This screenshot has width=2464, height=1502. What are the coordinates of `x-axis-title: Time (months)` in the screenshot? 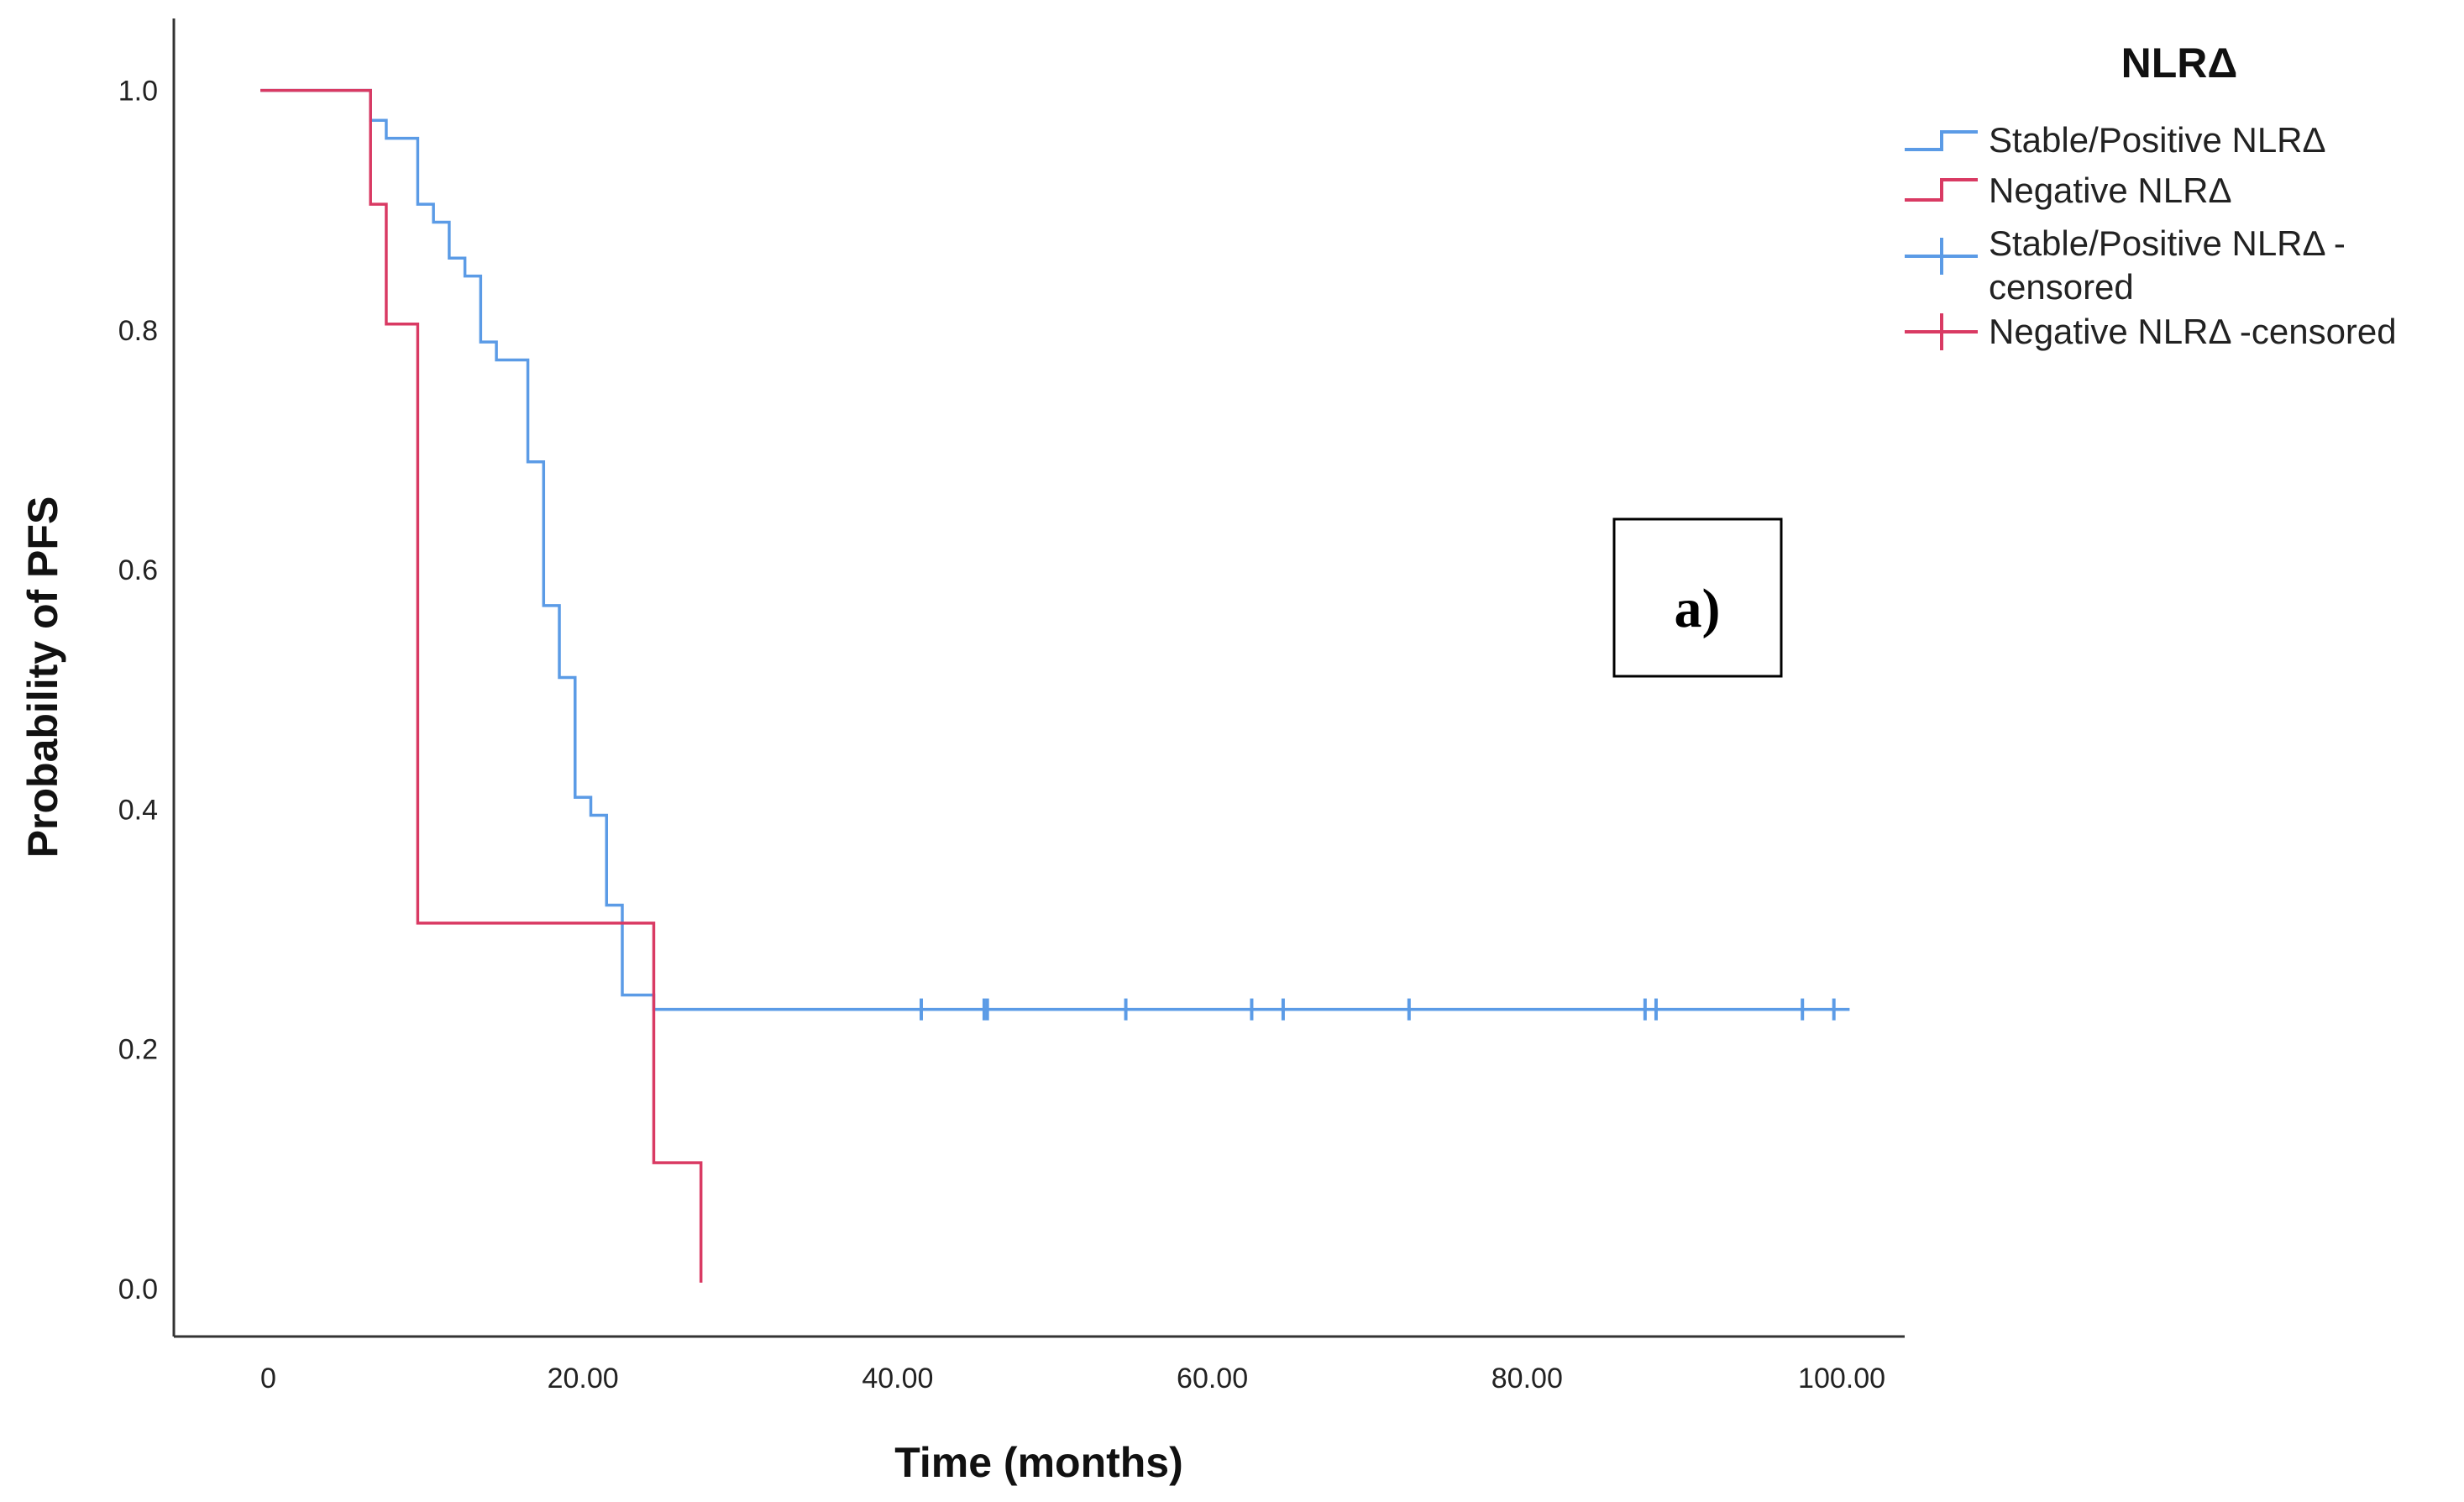 It's located at (1038, 1462).